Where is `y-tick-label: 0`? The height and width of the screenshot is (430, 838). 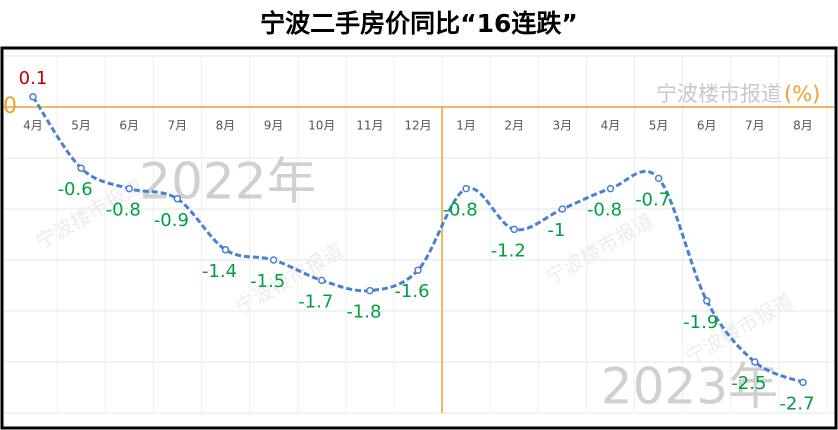 y-tick-label: 0 is located at coordinates (10, 106).